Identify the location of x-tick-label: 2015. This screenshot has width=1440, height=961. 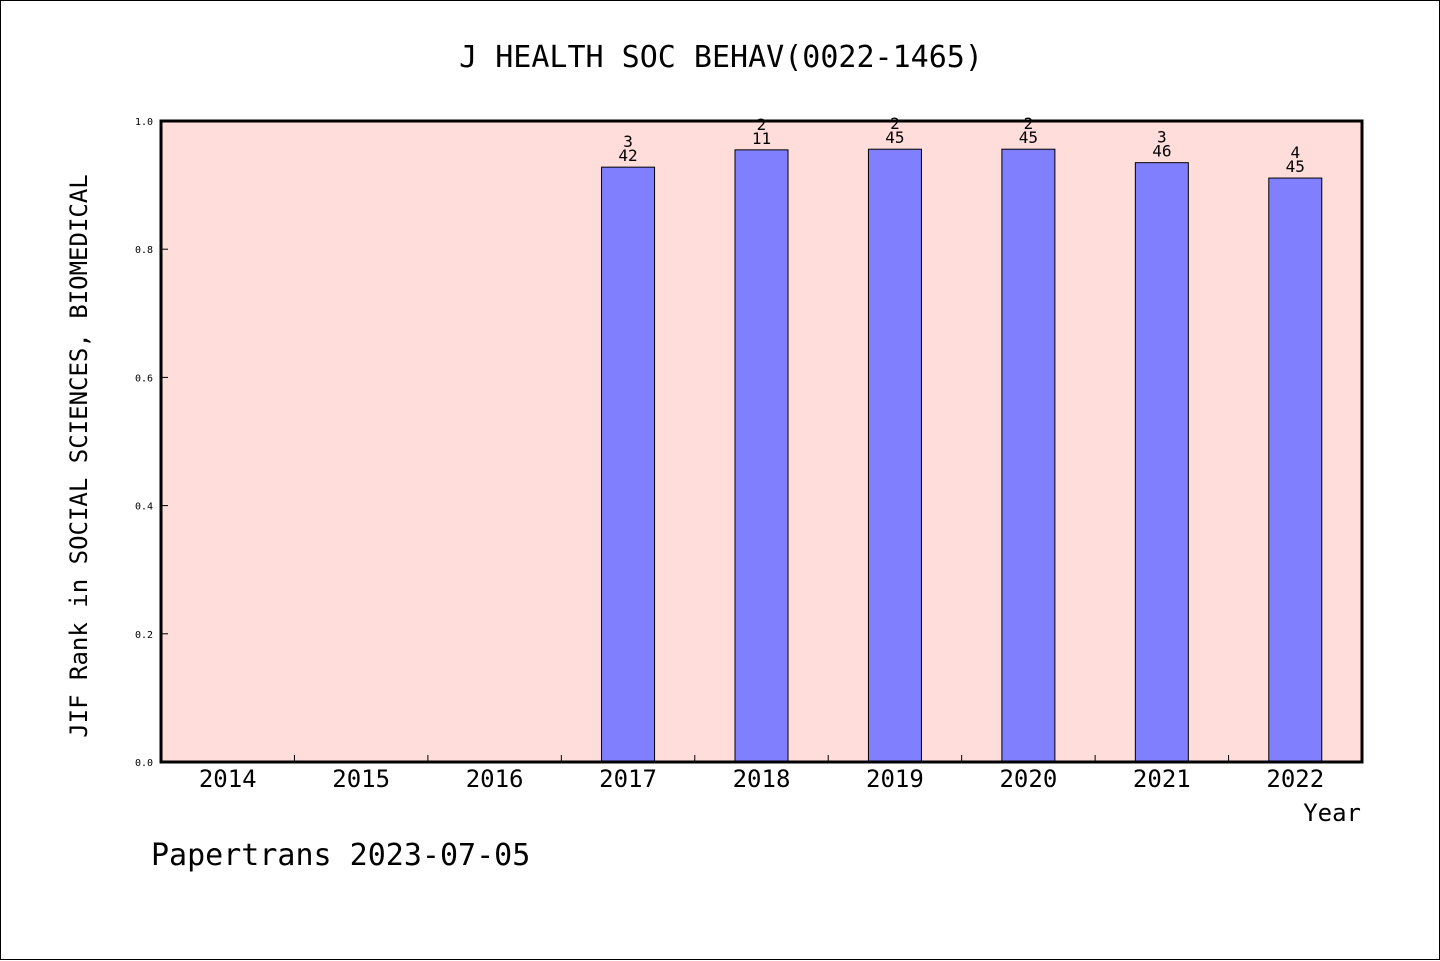
(361, 779).